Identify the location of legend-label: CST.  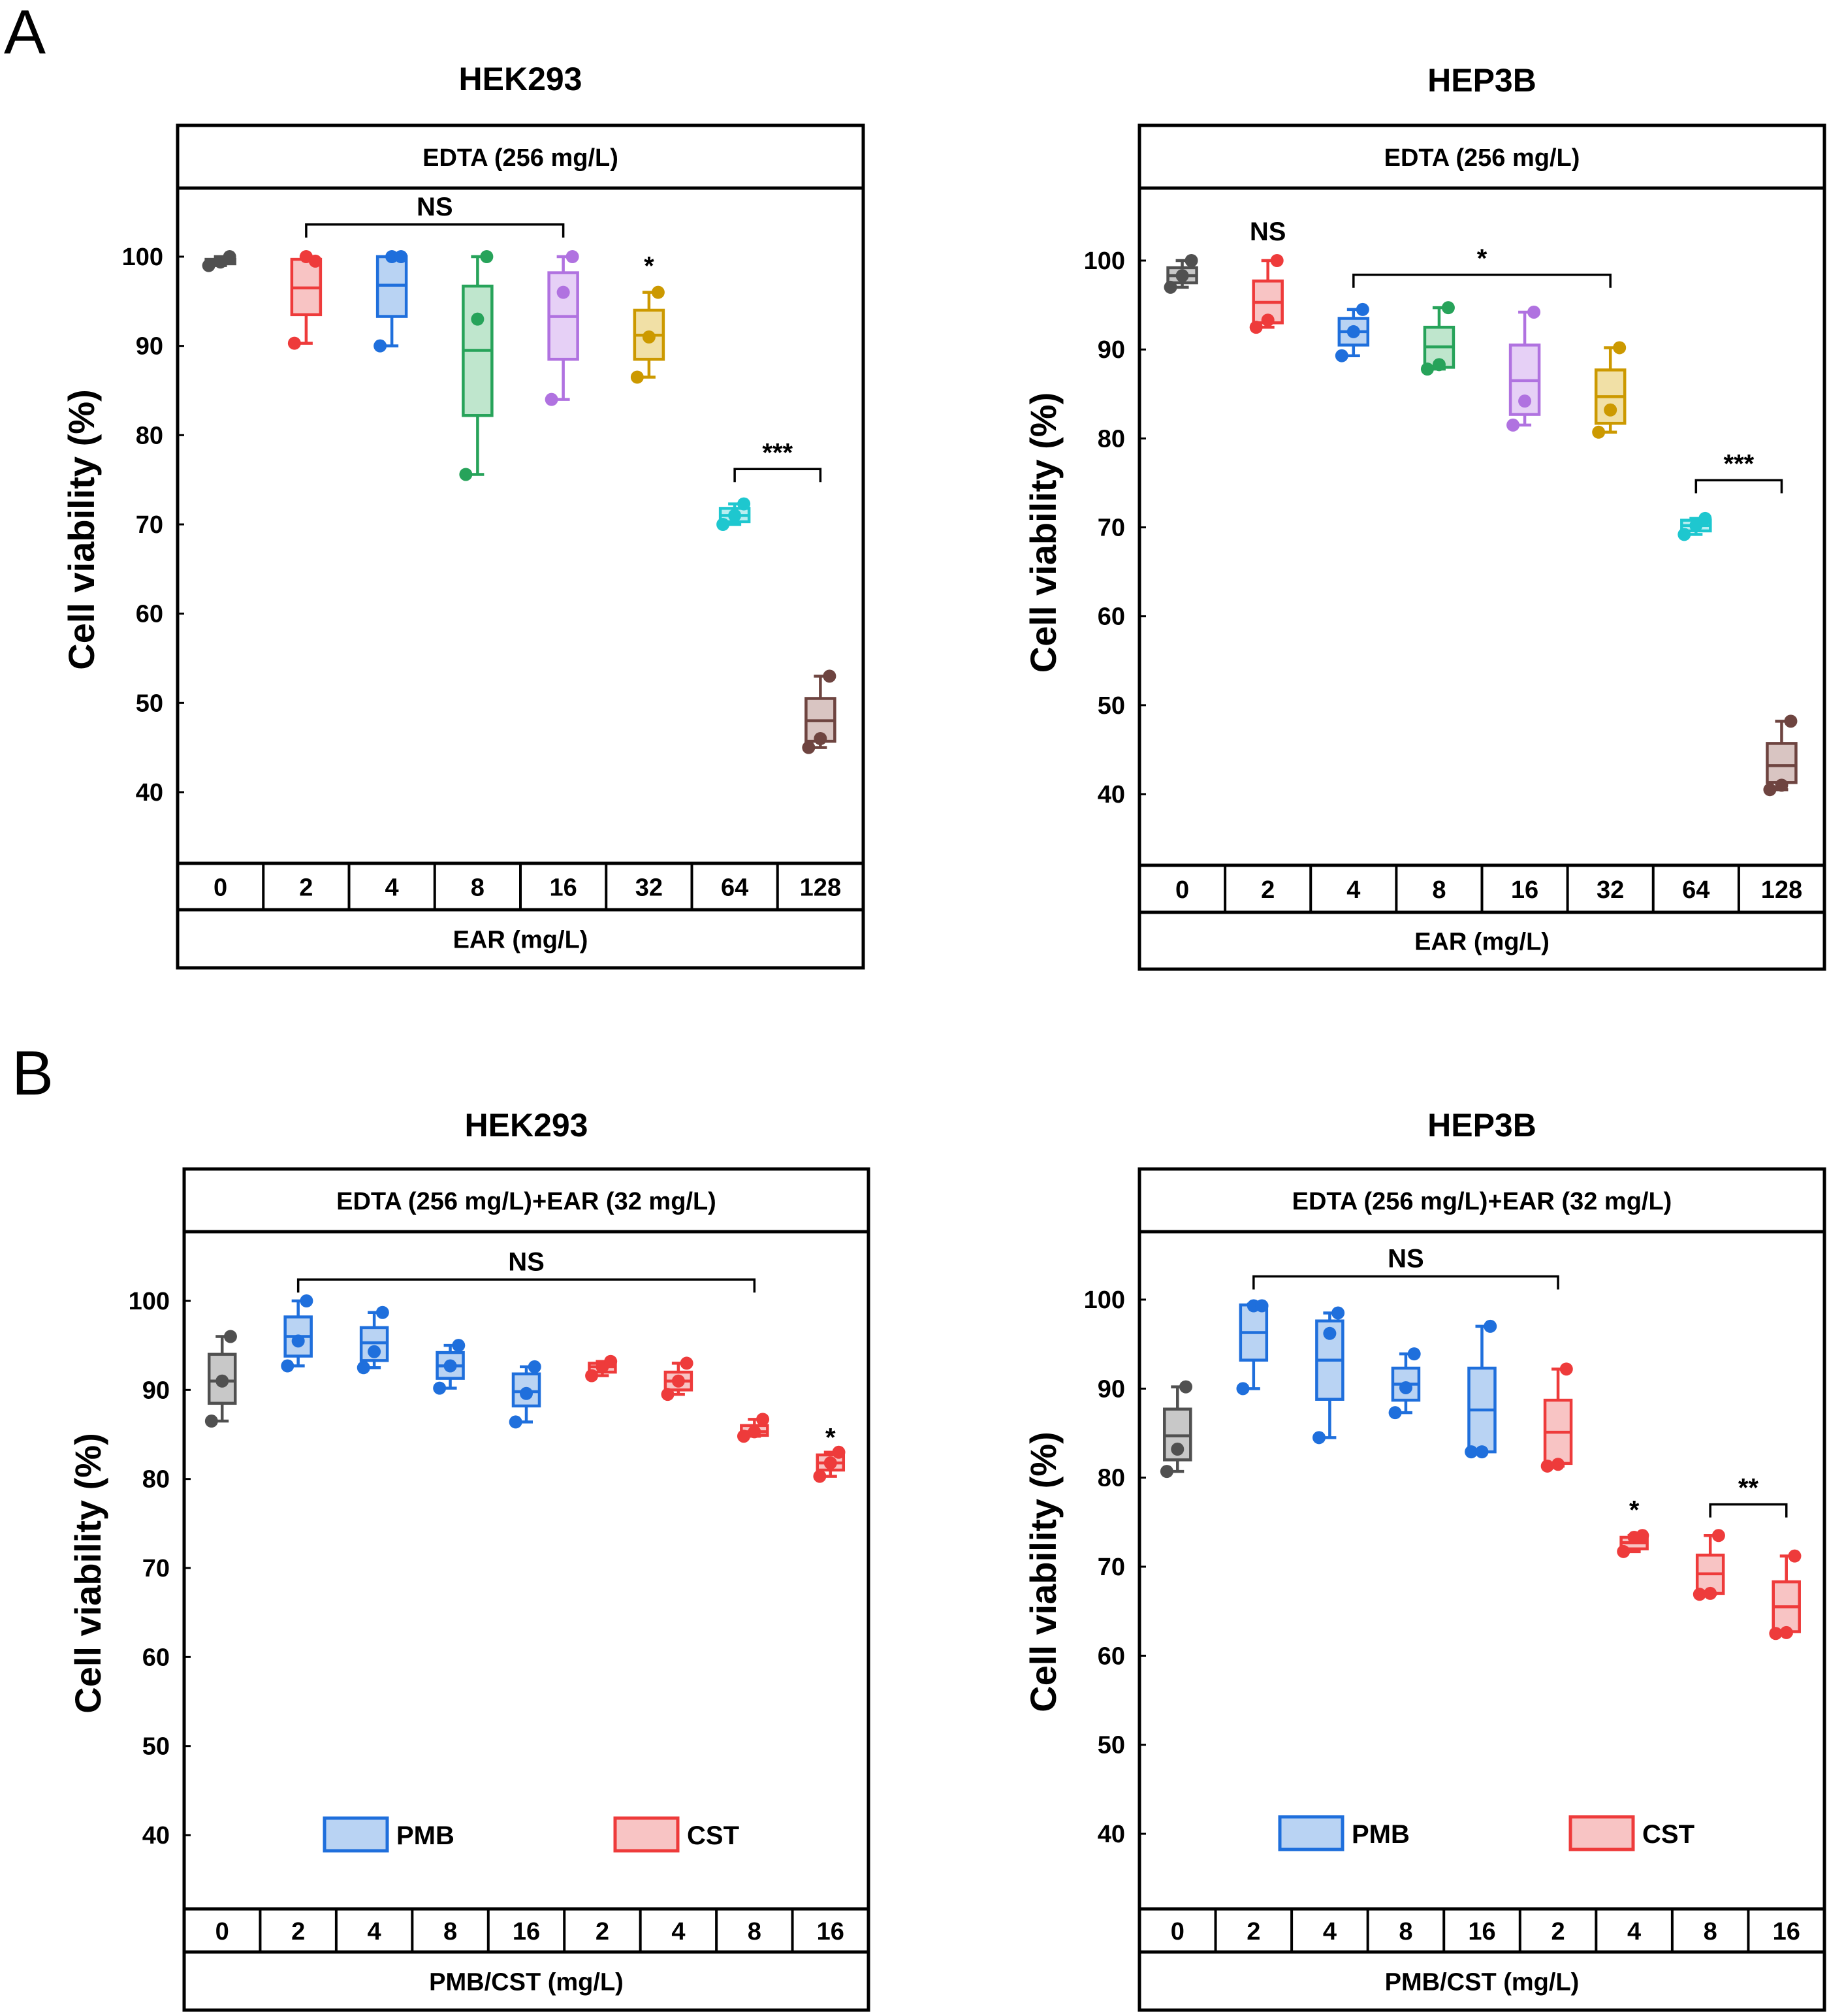
(713, 1835).